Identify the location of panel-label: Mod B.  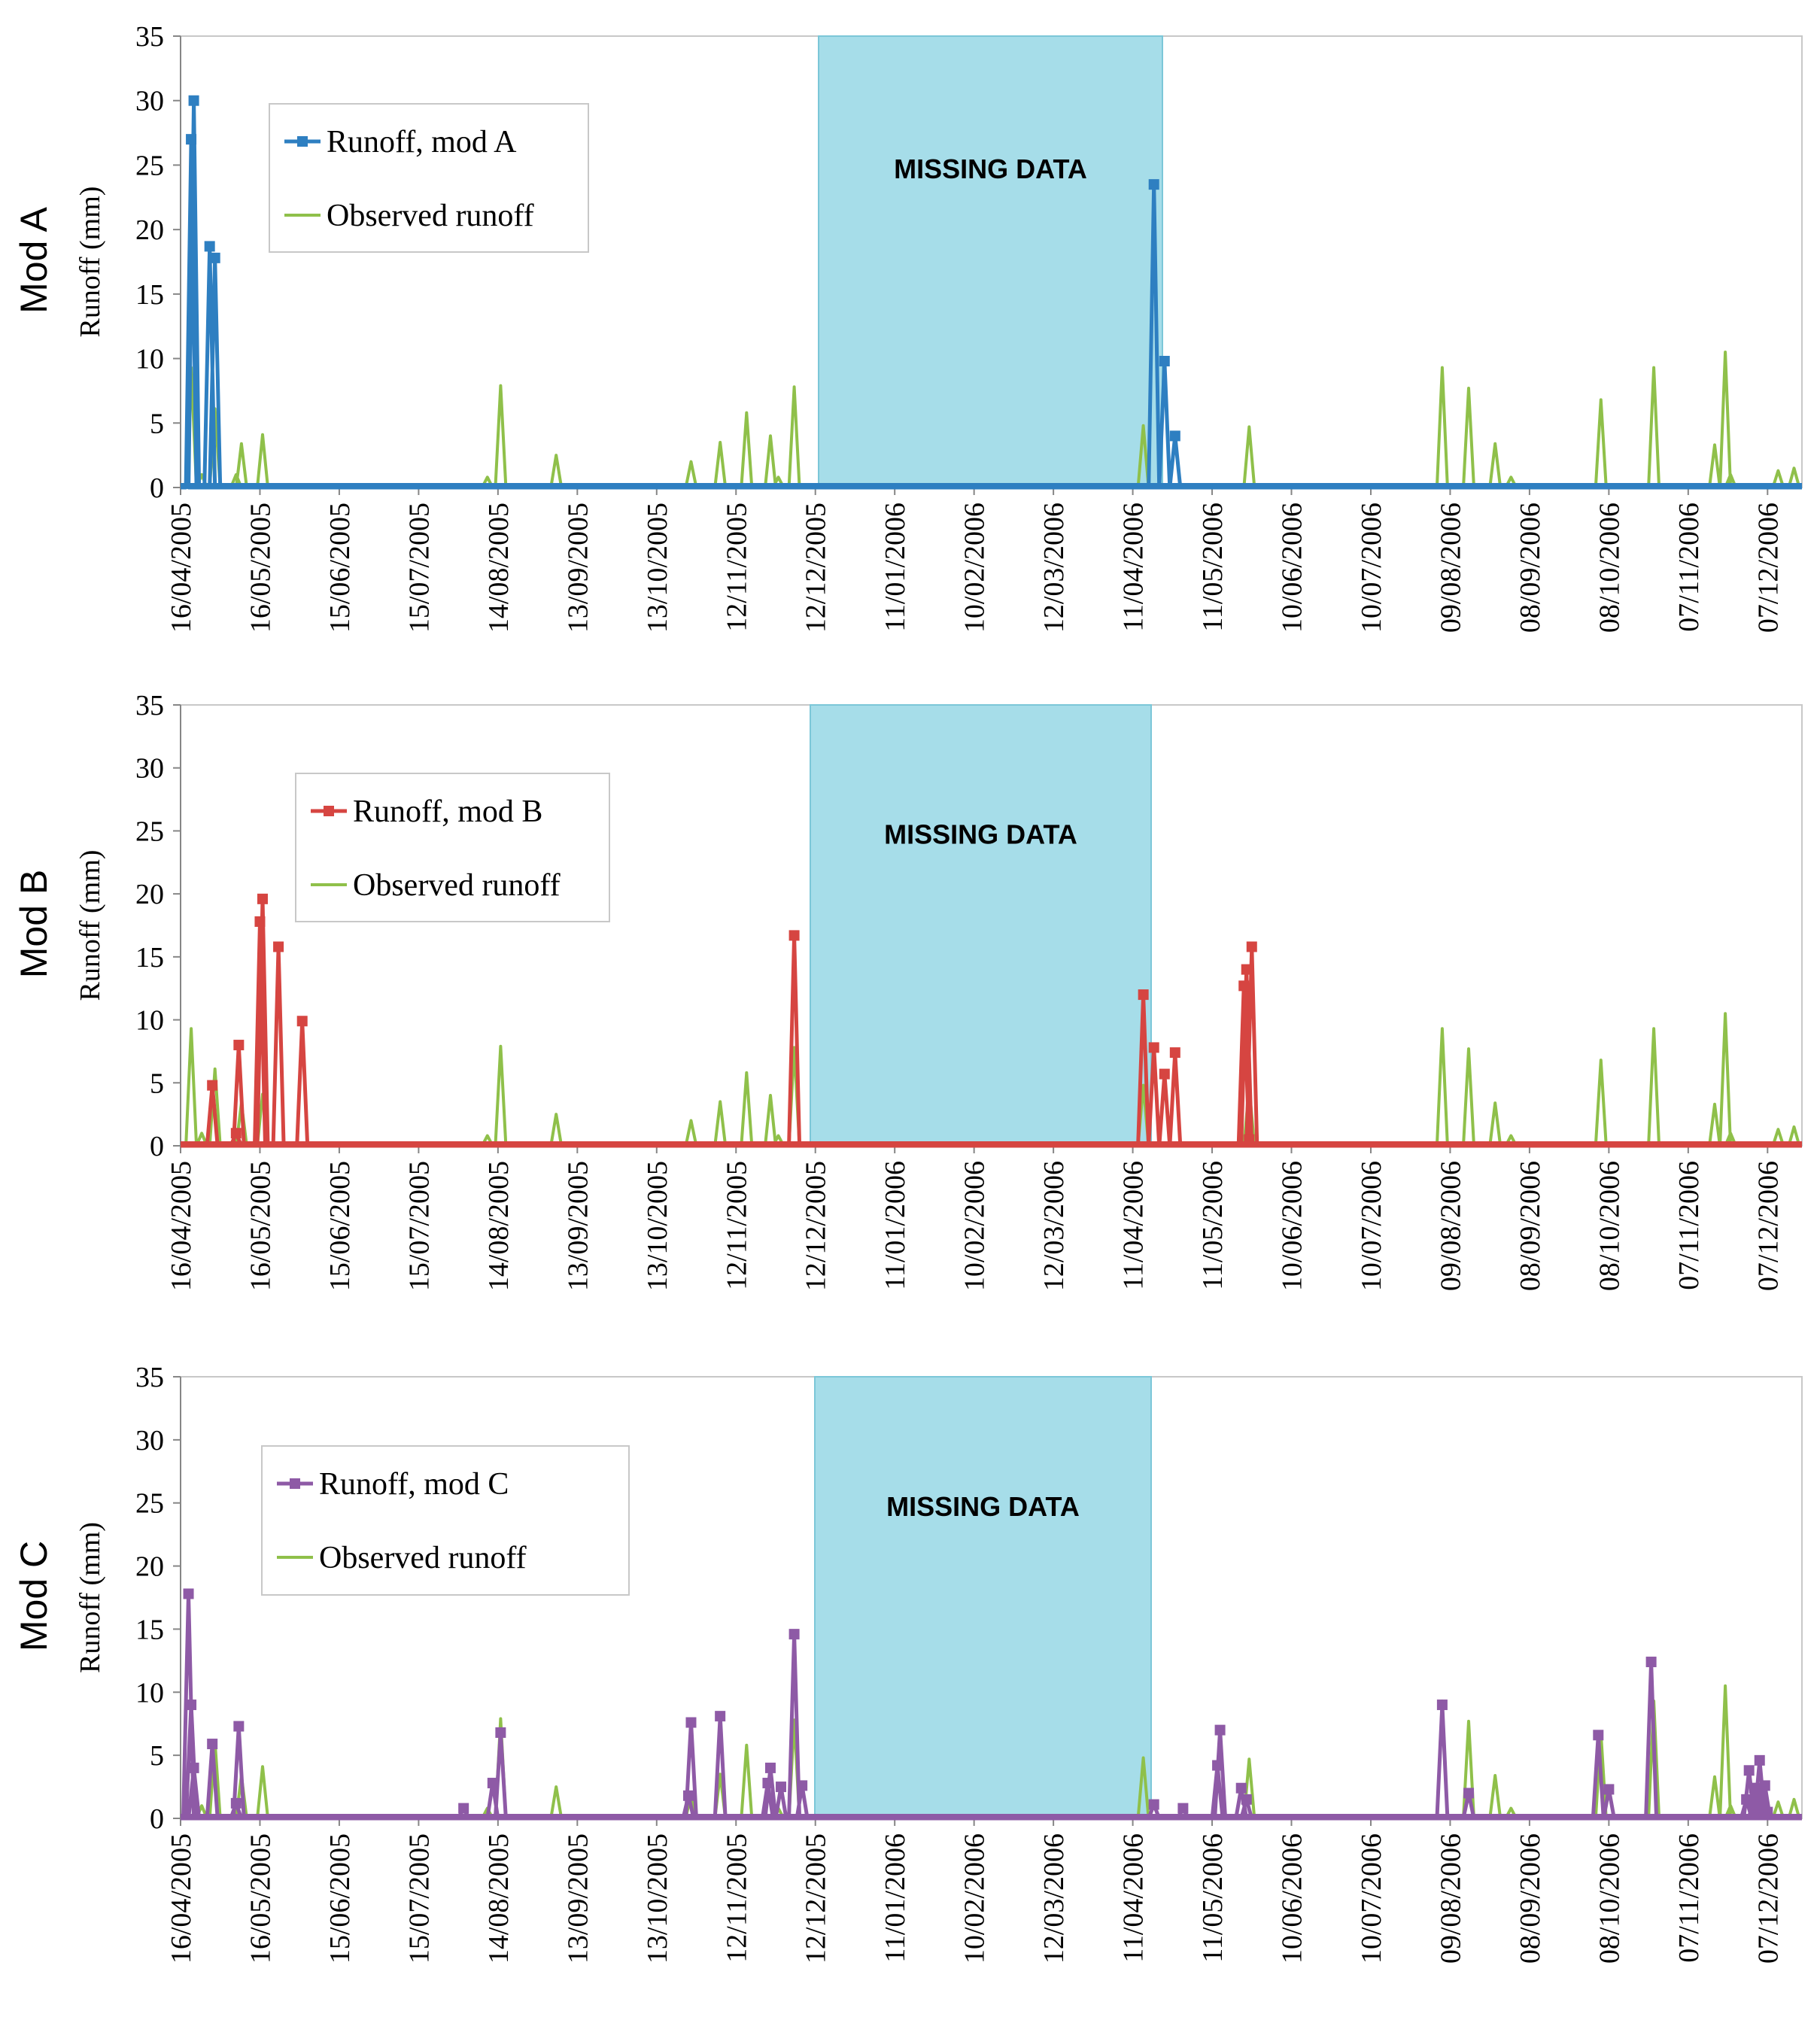
(34, 924).